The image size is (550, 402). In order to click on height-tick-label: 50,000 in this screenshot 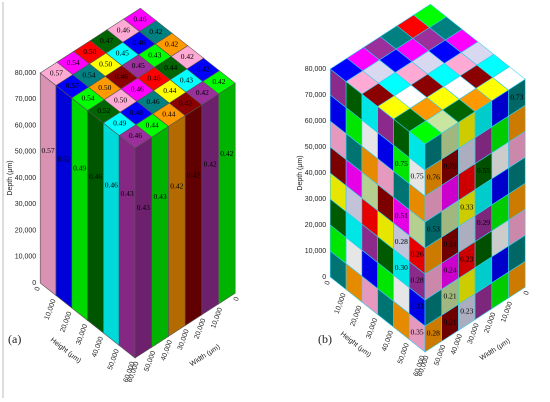, I will do `click(404, 353)`.